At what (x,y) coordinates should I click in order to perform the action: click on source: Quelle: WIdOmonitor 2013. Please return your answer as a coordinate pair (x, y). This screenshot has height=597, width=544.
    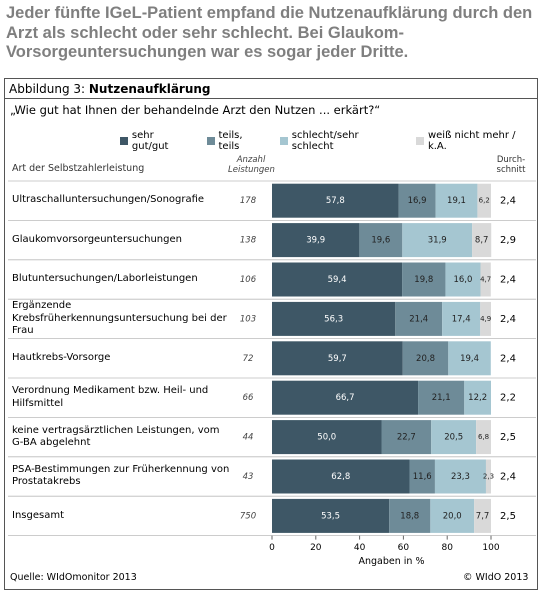
    Looking at the image, I should click on (73, 577).